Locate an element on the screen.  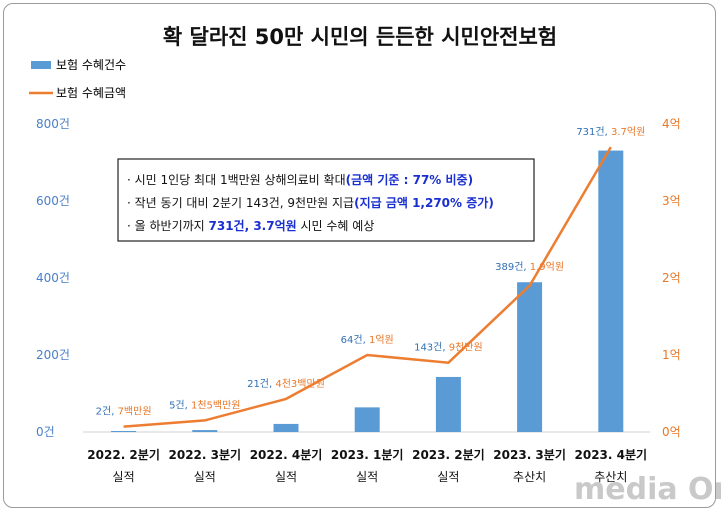
annotation-highlight: 731건, 3.7억원 is located at coordinates (253, 225).